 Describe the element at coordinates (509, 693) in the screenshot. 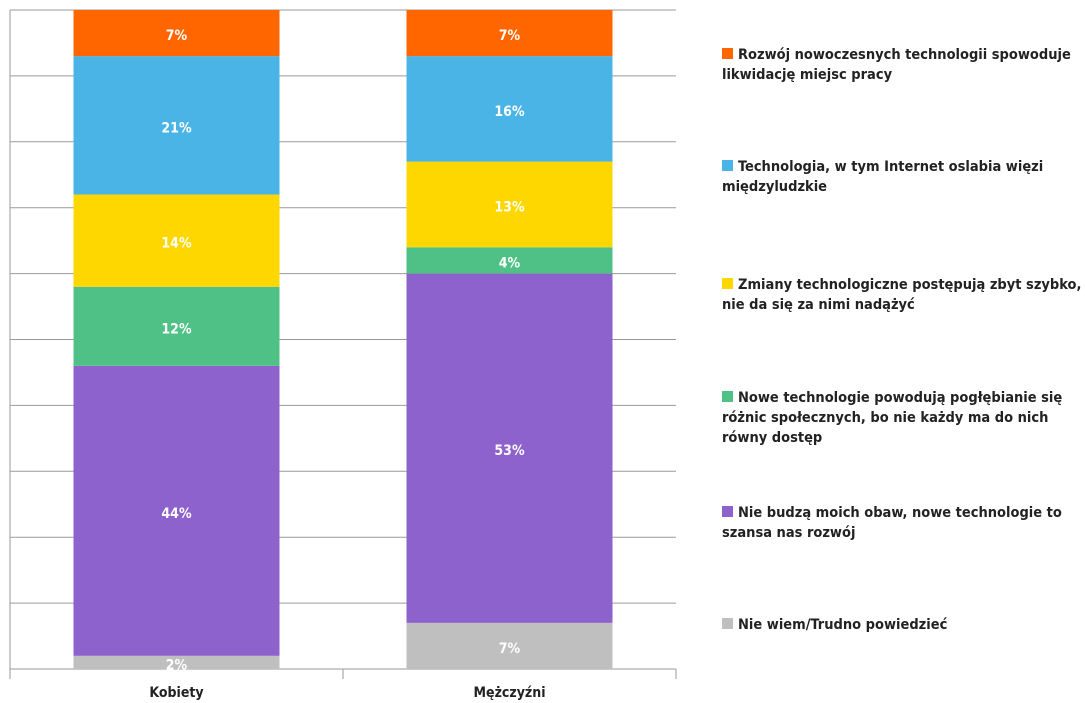

I see `x-tick-label: Mężczyźni` at that location.